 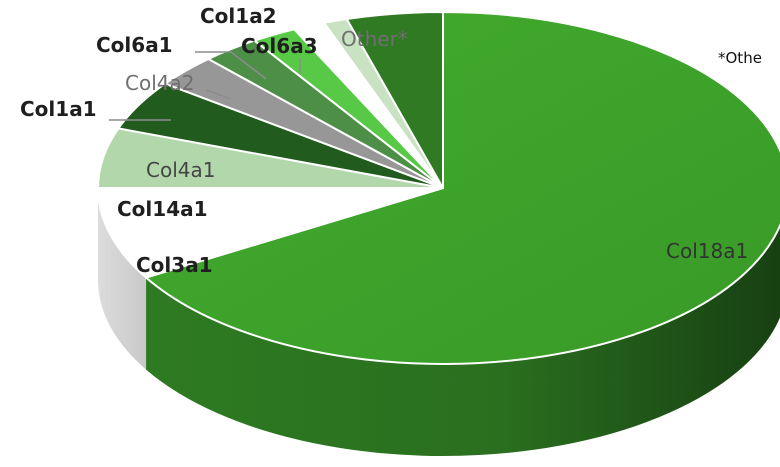 What do you see at coordinates (740, 58) in the screenshot?
I see `footnote-text: *Othe` at bounding box center [740, 58].